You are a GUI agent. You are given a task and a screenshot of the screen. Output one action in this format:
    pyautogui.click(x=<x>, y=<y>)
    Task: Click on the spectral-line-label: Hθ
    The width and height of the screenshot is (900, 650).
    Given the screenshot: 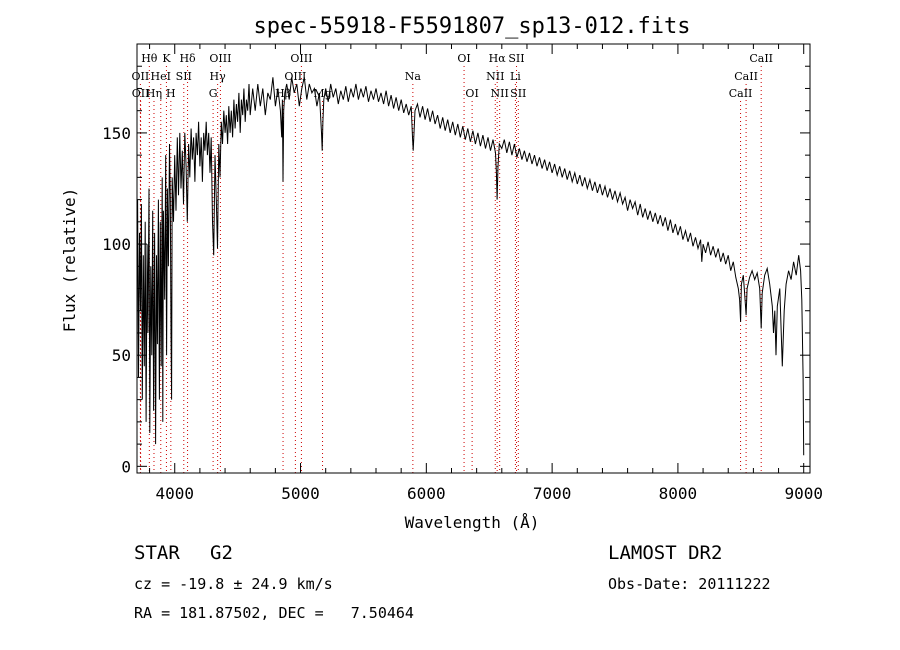 What is the action you would take?
    pyautogui.click(x=149, y=58)
    